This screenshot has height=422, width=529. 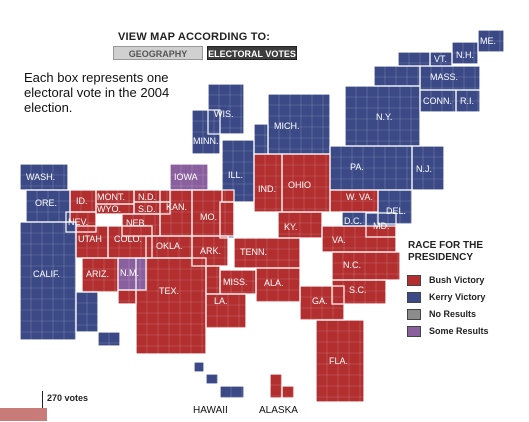 What do you see at coordinates (414, 314) in the screenshot?
I see `legend-swatch-no-results` at bounding box center [414, 314].